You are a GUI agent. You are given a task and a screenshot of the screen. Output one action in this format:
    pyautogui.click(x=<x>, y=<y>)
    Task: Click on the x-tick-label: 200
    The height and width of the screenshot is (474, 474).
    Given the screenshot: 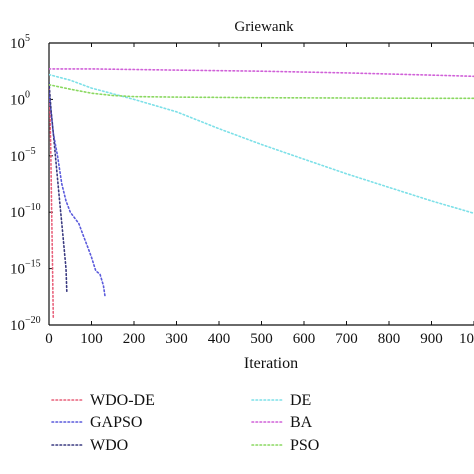 What is the action you would take?
    pyautogui.click(x=134, y=339)
    